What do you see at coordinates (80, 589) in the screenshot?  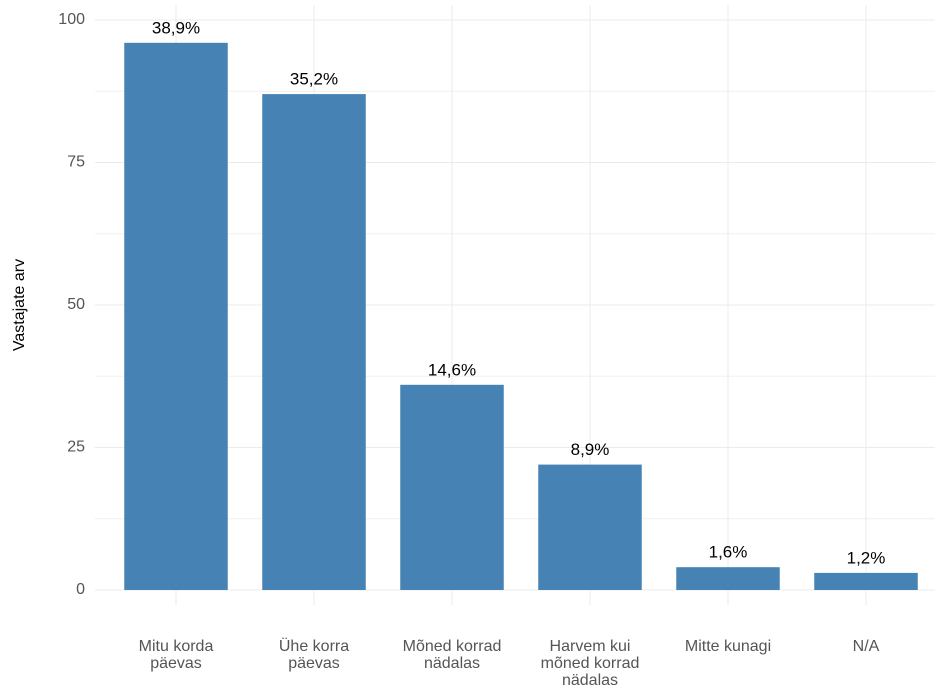 I see `y-tick-label: 0` at bounding box center [80, 589].